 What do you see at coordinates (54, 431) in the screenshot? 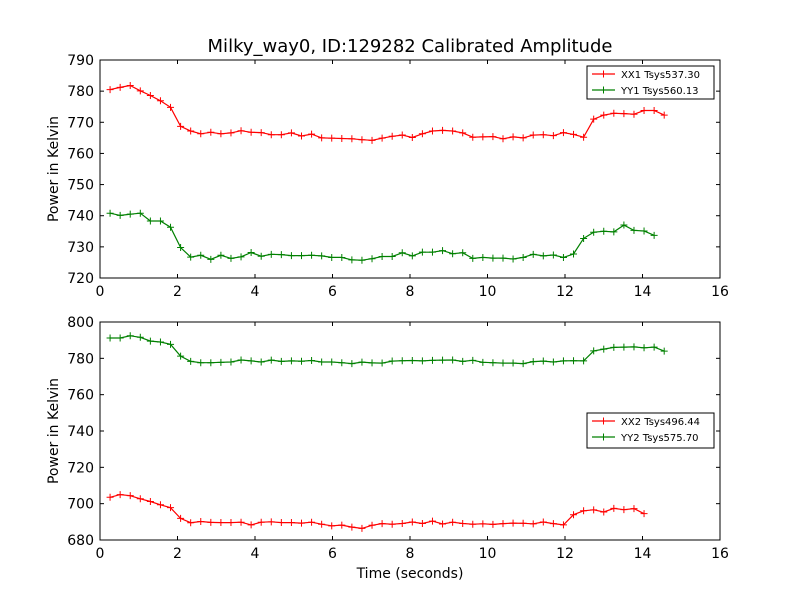
I see `y-axis-label: Power in Kelvin` at bounding box center [54, 431].